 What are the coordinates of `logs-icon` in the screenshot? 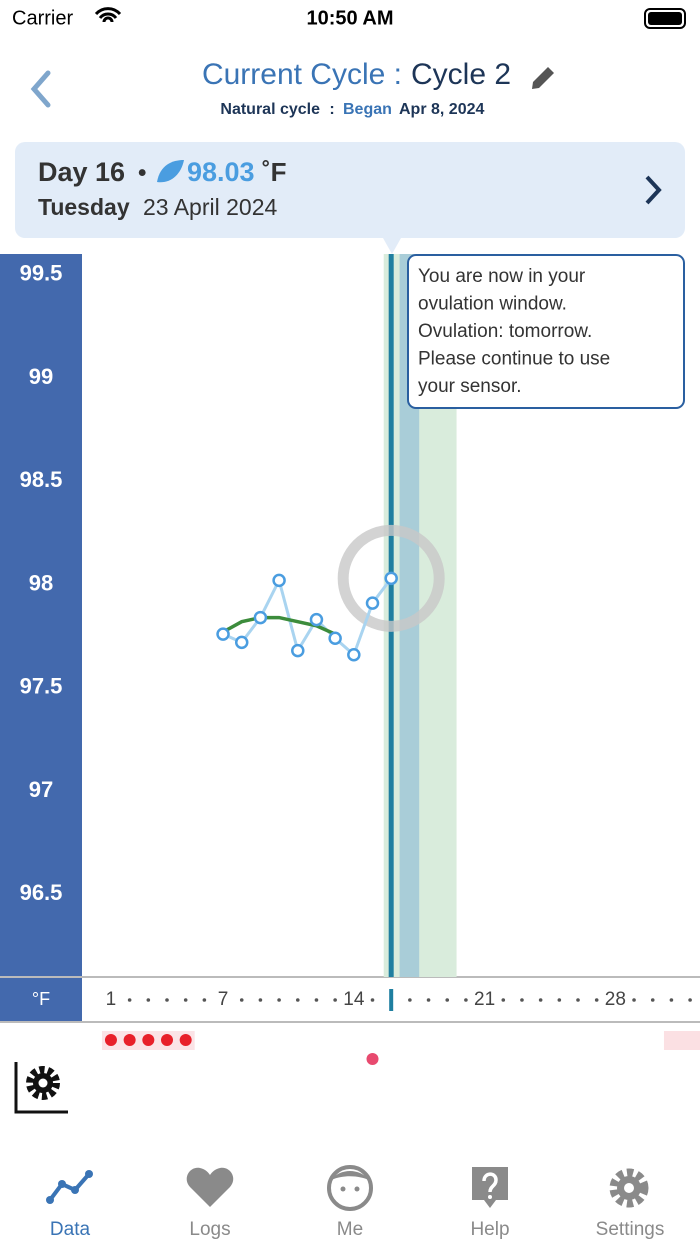 It's located at (210, 1187).